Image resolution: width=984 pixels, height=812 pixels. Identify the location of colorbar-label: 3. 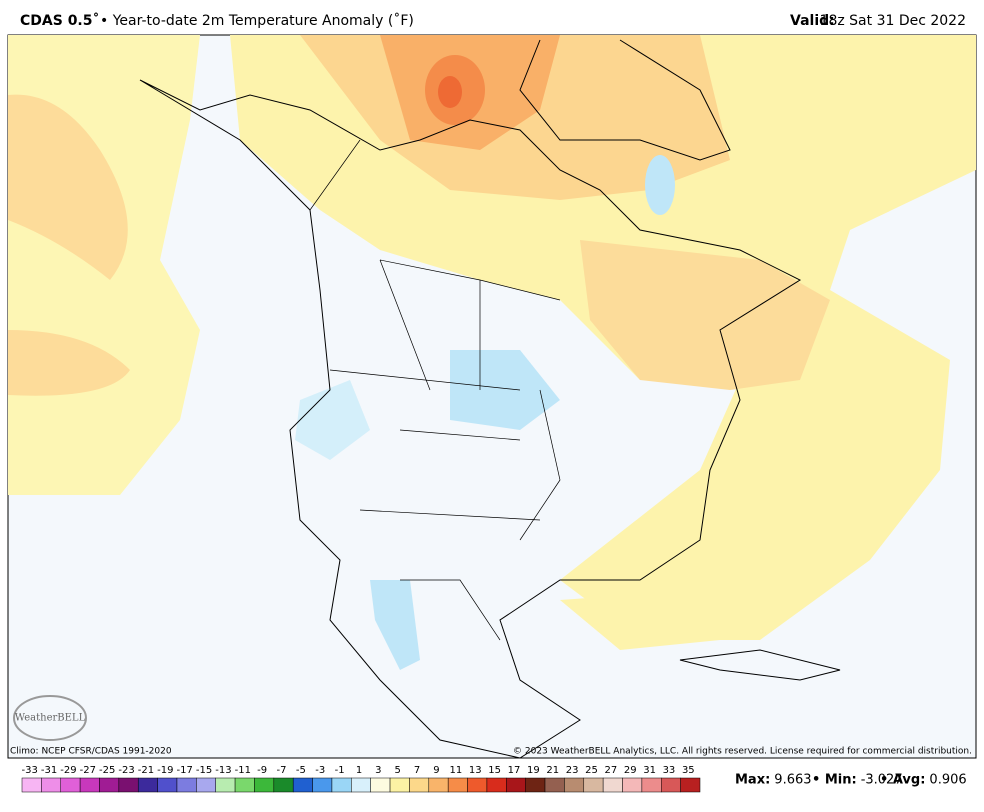
(378, 770).